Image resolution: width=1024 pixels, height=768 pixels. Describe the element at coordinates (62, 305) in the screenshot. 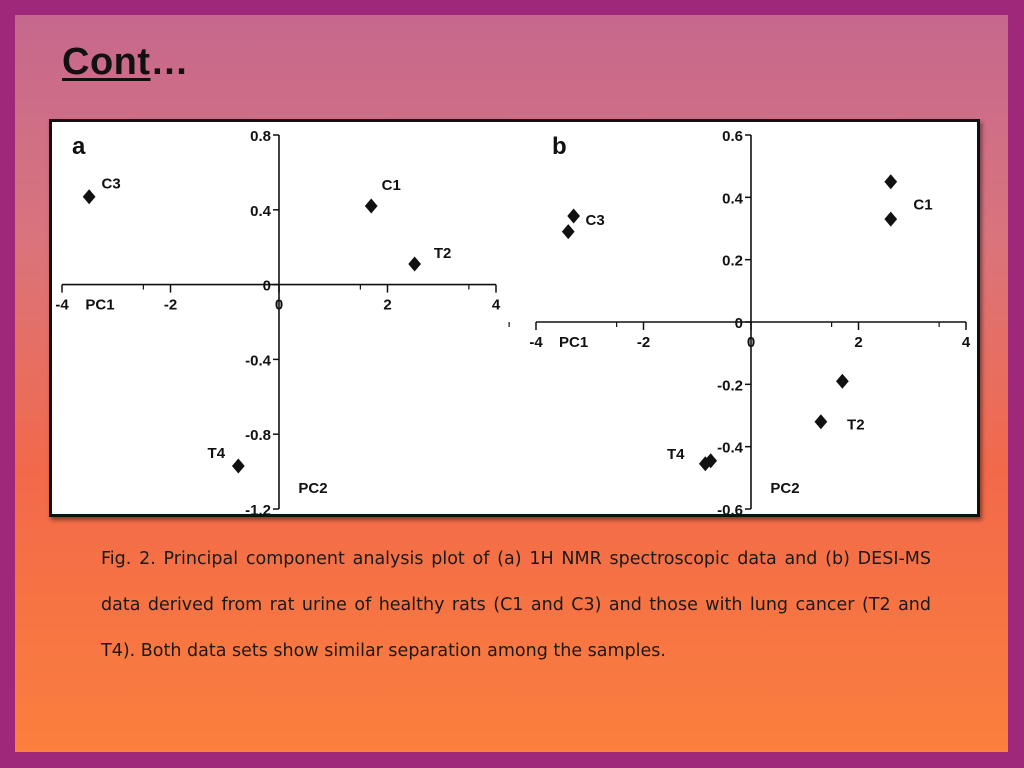

I see `panel-a-x-tick-label: -4` at that location.